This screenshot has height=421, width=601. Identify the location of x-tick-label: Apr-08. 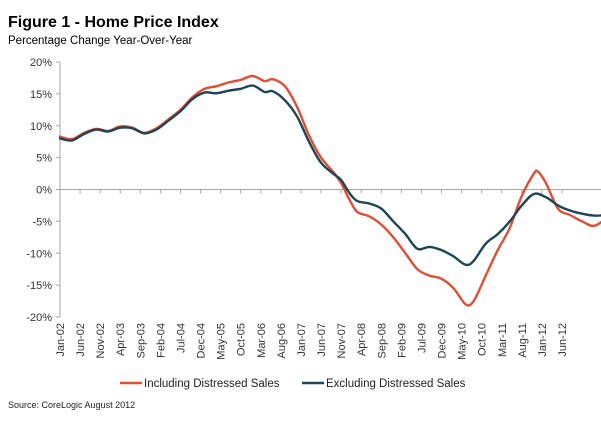
(362, 339).